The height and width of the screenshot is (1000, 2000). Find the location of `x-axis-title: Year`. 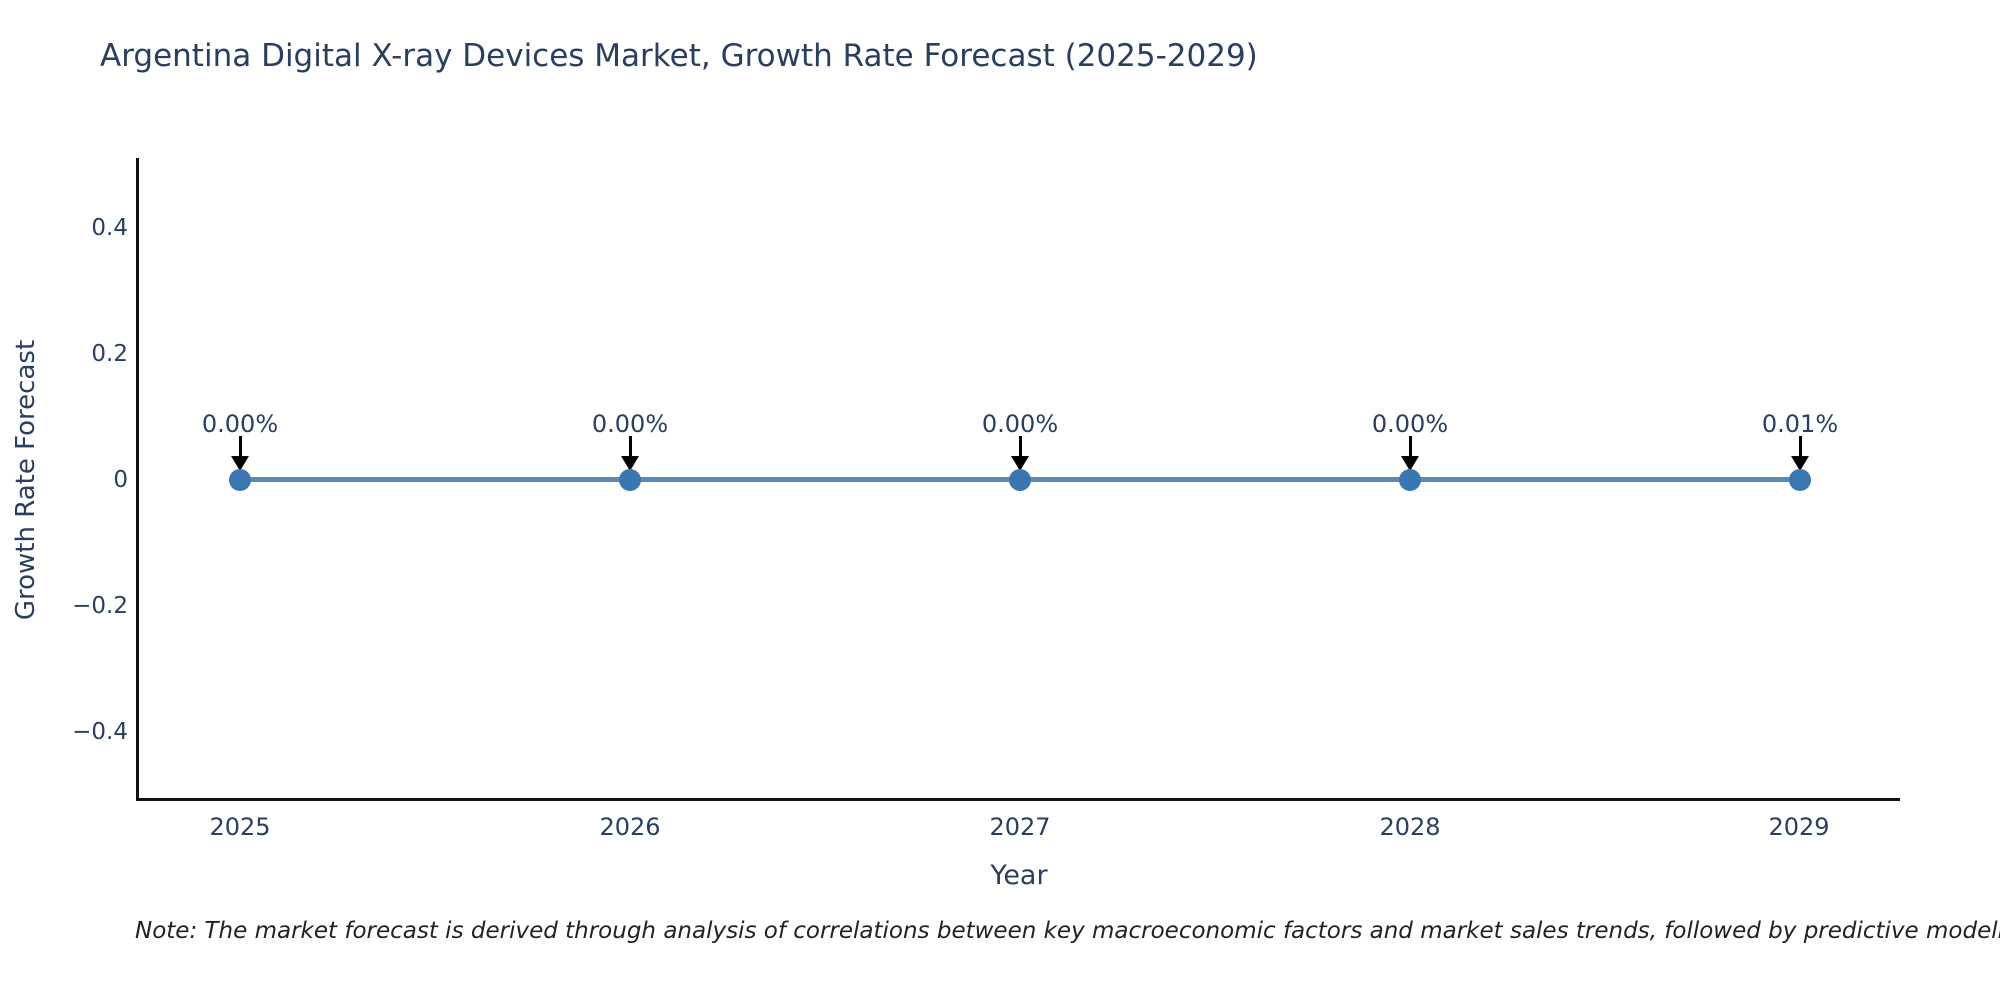

x-axis-title: Year is located at coordinates (1019, 875).